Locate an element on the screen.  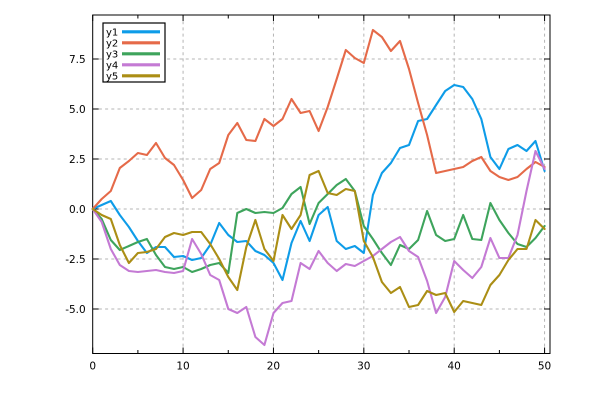
x-axis-tick-label: 50 is located at coordinates (544, 367).